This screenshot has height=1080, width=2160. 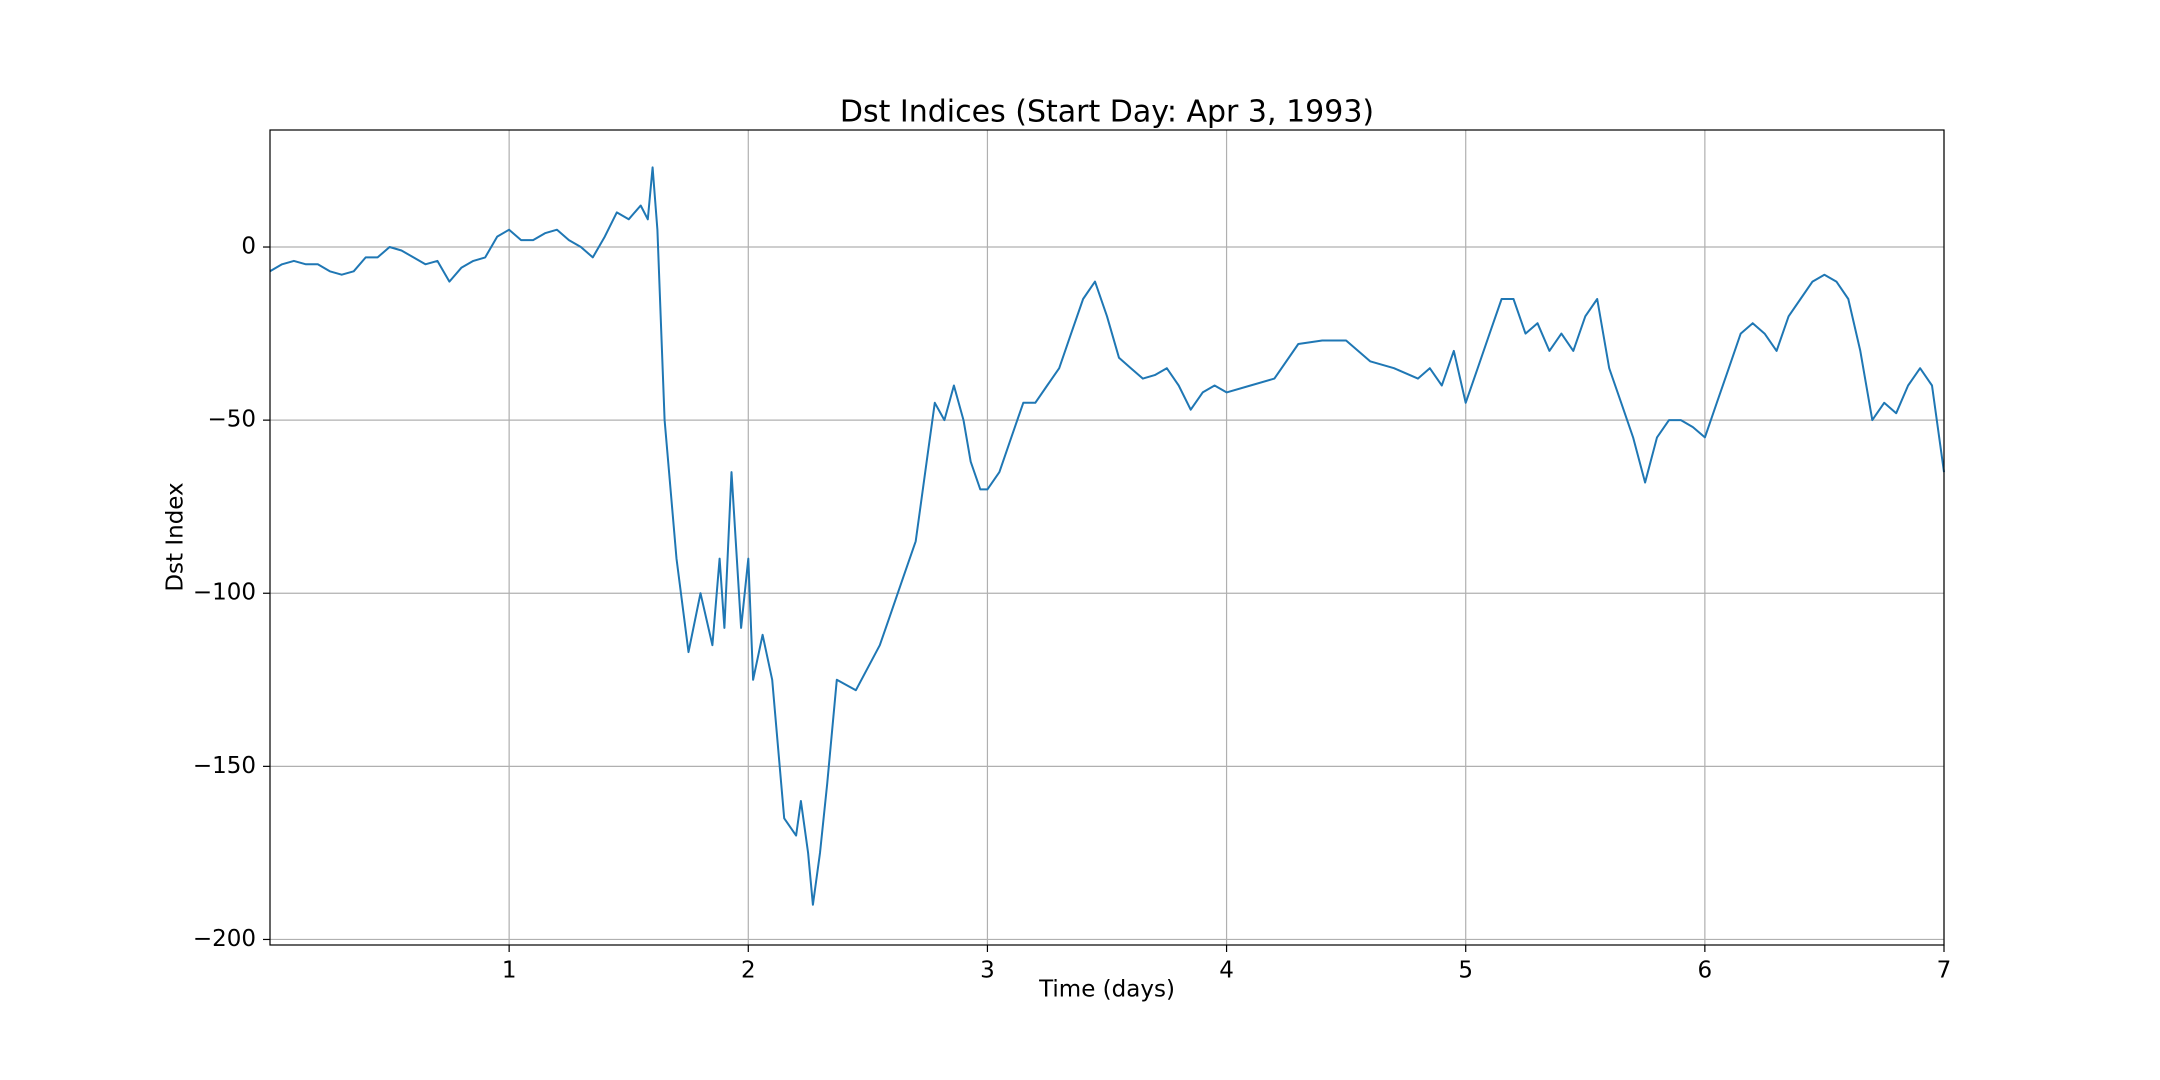 I want to click on x-tick-label: 1, so click(x=509, y=971).